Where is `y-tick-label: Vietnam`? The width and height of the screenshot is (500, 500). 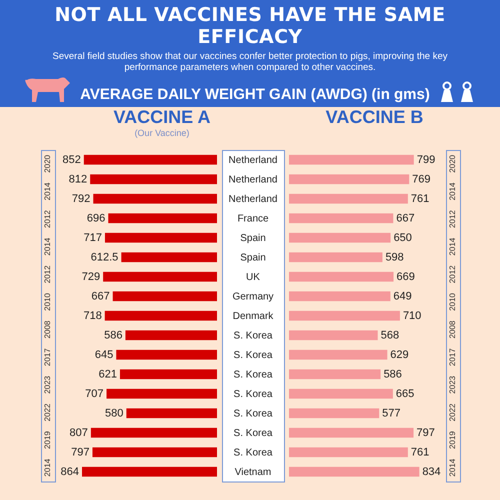 y-tick-label: Vietnam is located at coordinates (252, 472).